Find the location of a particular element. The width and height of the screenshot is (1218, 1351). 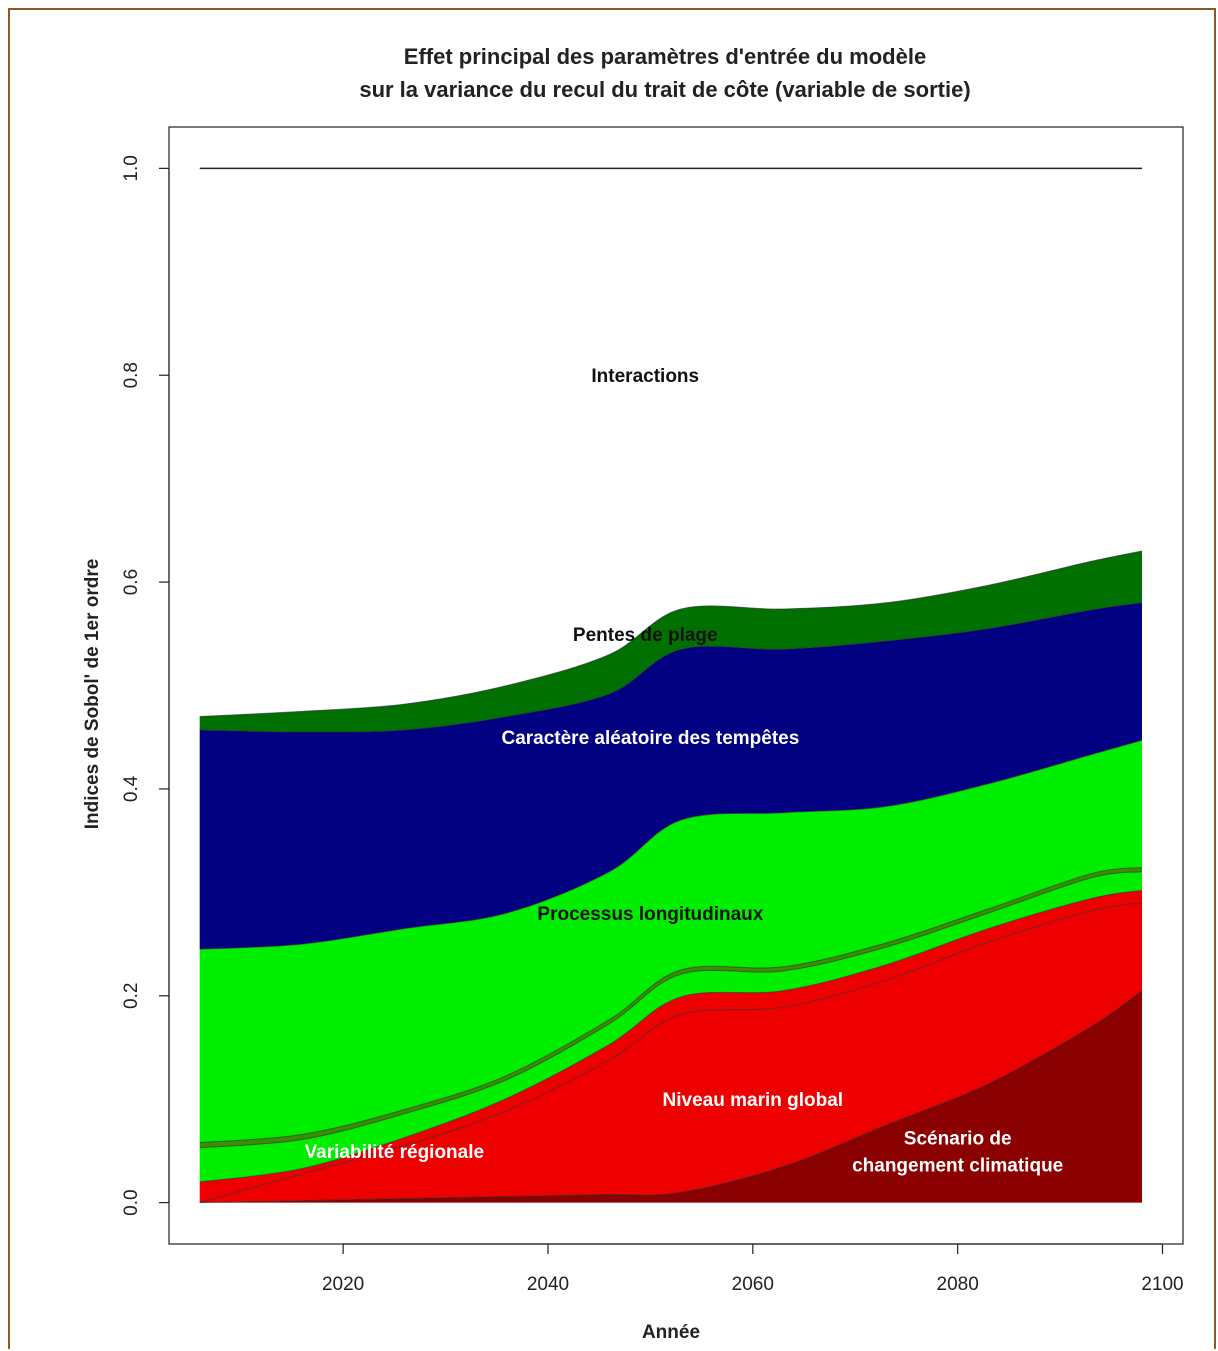

x-tick-label: 2040 is located at coordinates (548, 1284).